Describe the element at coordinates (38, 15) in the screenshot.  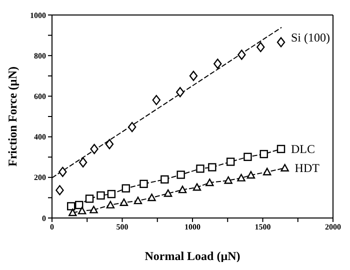
I see `y-tick-label: 1000` at that location.